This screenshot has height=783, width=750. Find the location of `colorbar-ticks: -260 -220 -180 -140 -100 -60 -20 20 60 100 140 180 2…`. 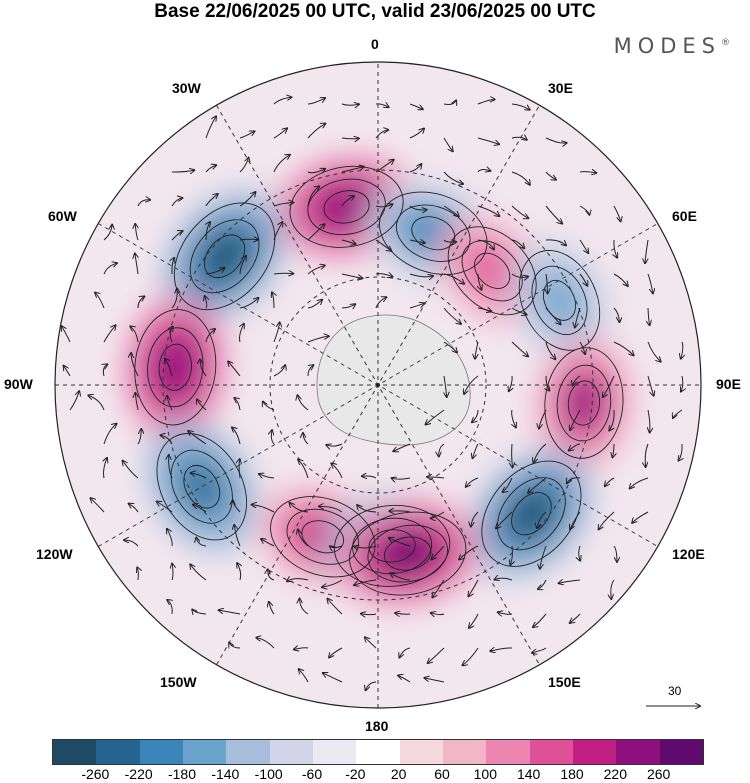

colorbar-ticks: -260 -220 -180 -140 -100 -60 -20 20 60 100 140 180 2… is located at coordinates (377, 774).